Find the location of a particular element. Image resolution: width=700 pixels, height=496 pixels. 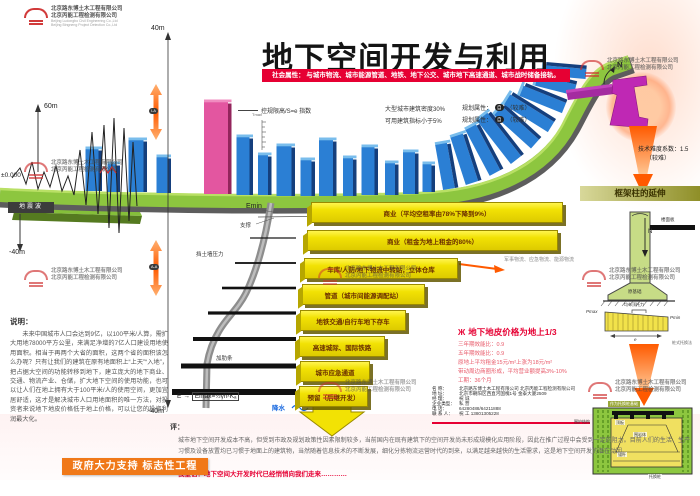

legend-plan-1: 规划属性： 自 （较难） is located at coordinates (496, 107).